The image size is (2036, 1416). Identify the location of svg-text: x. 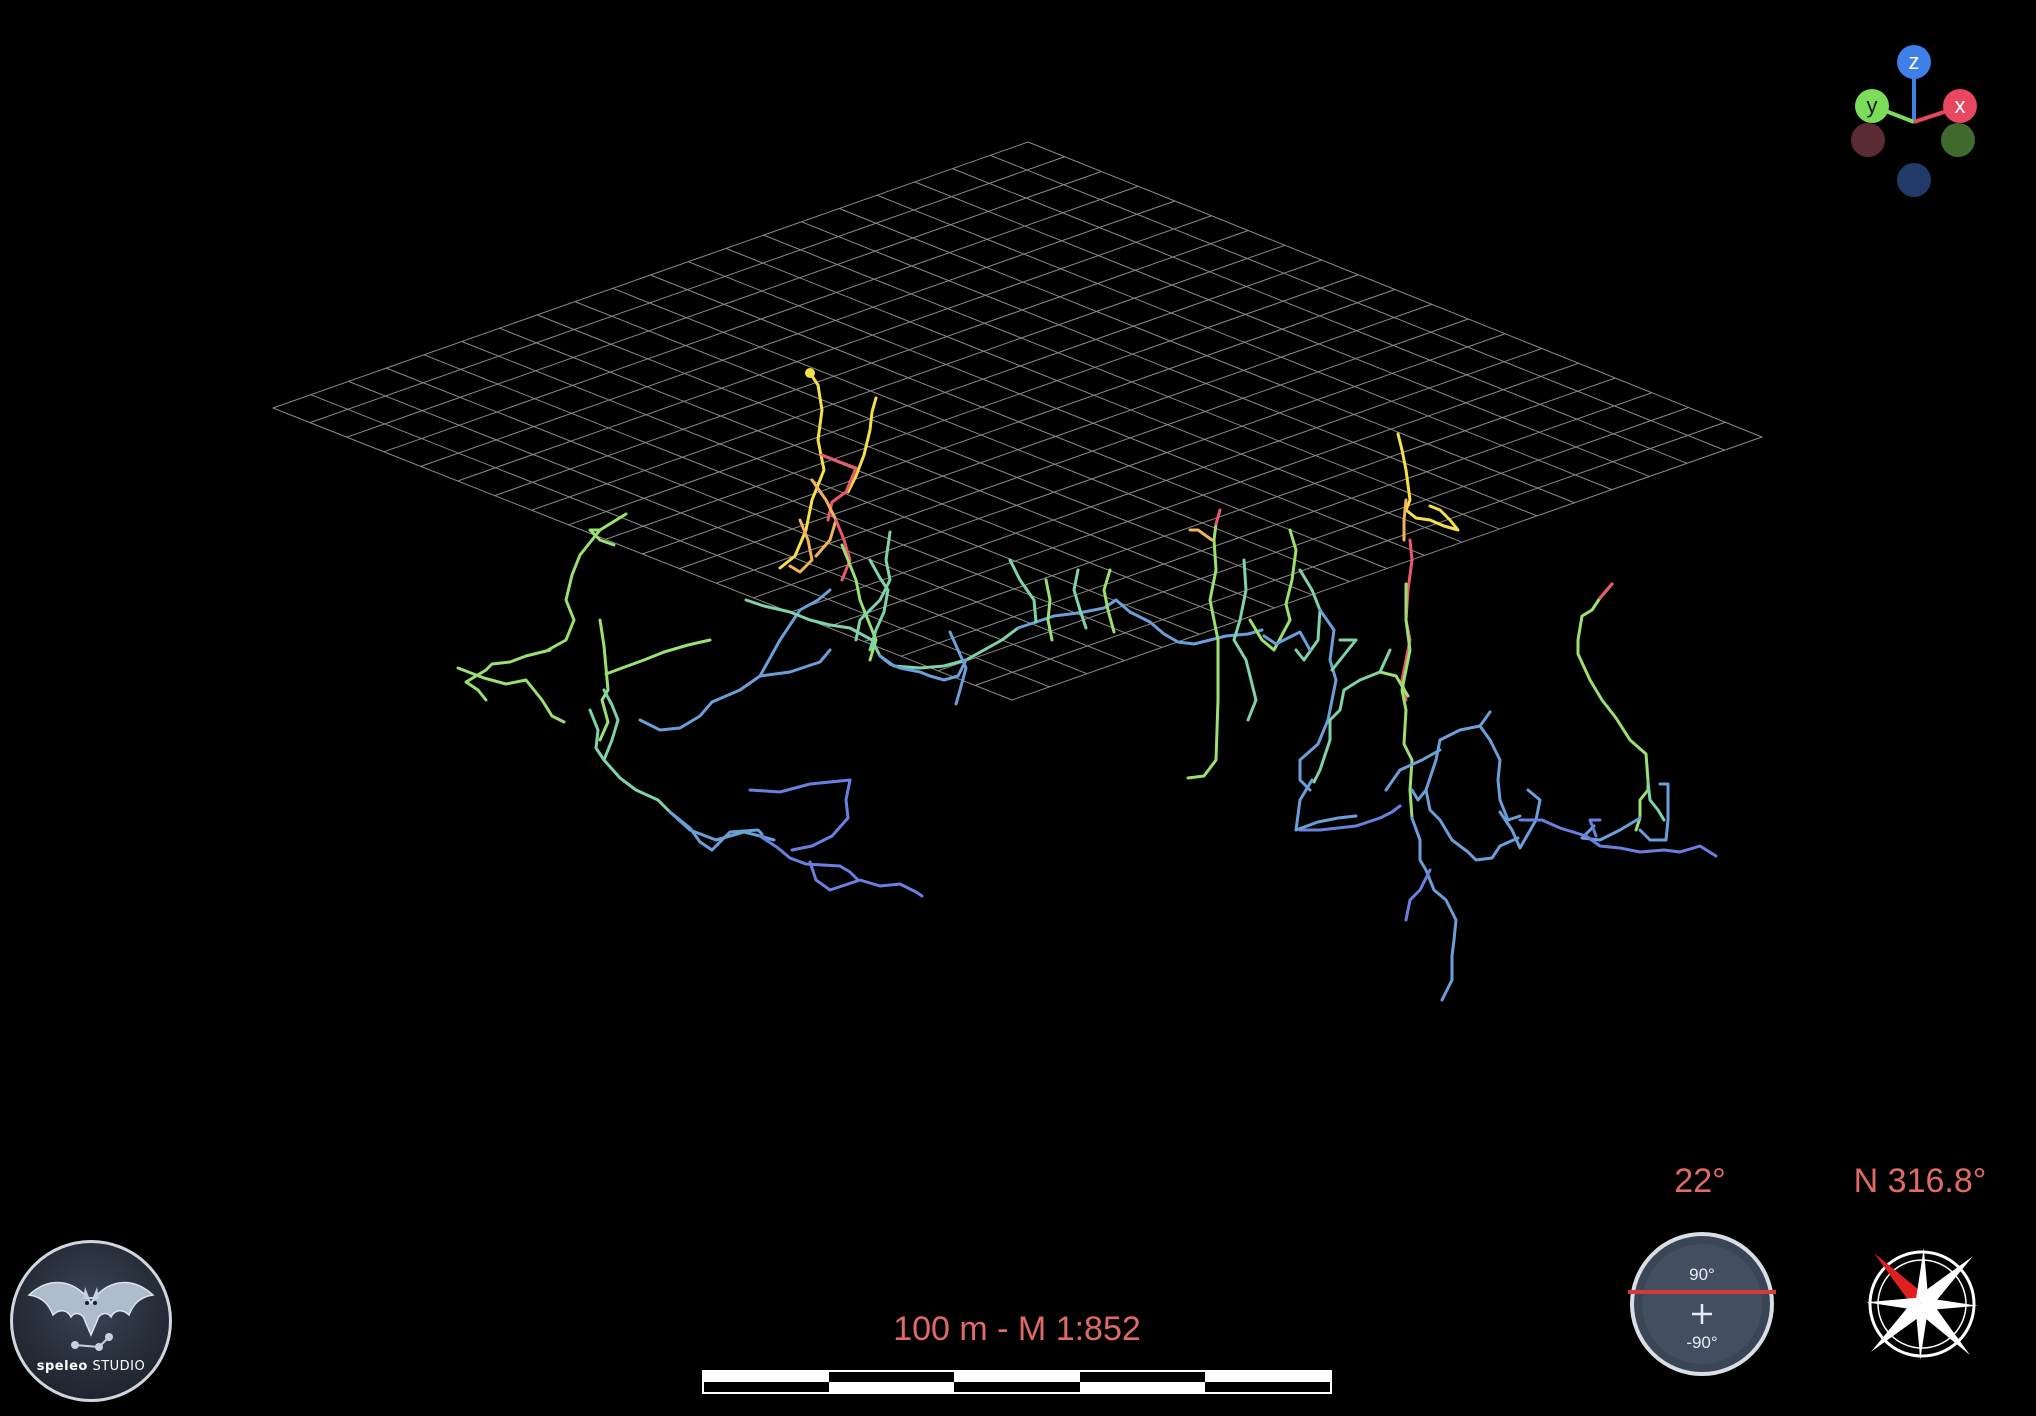
(1960, 105).